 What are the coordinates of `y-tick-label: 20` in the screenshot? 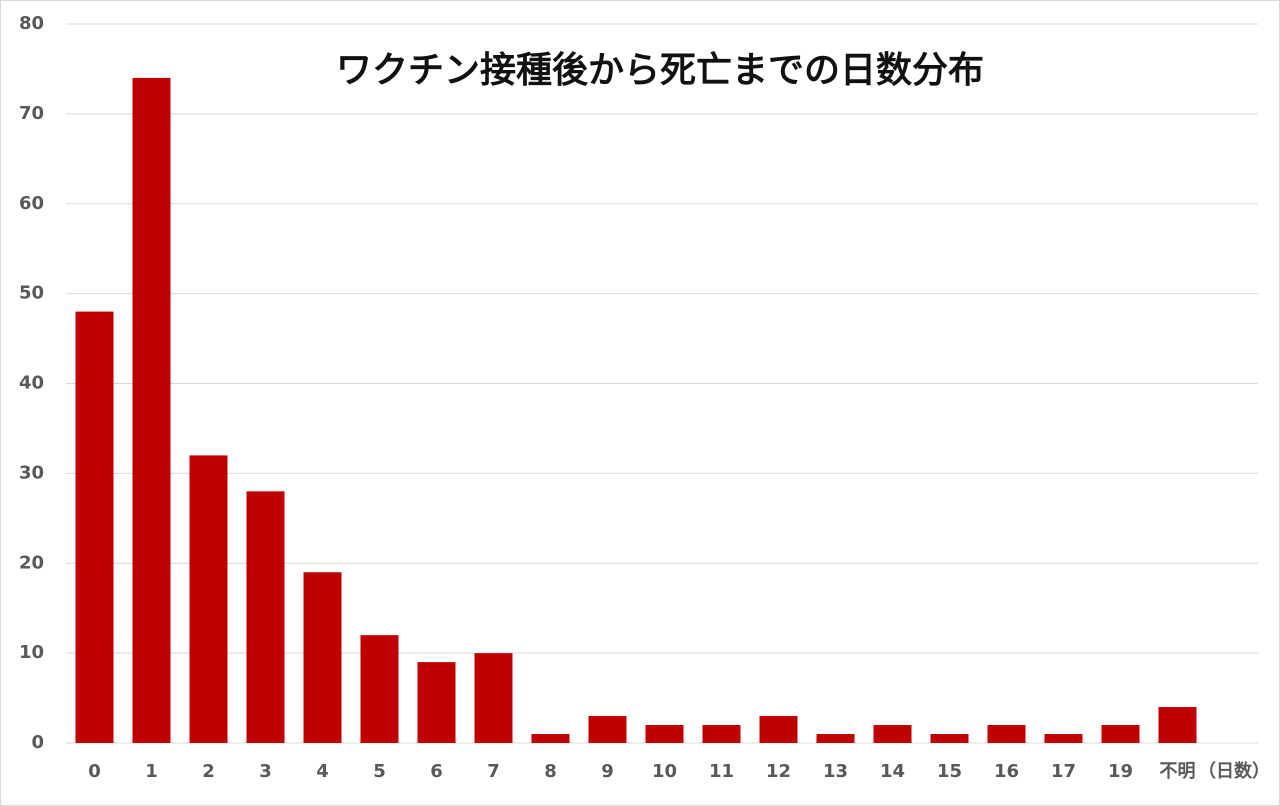 It's located at (31, 562).